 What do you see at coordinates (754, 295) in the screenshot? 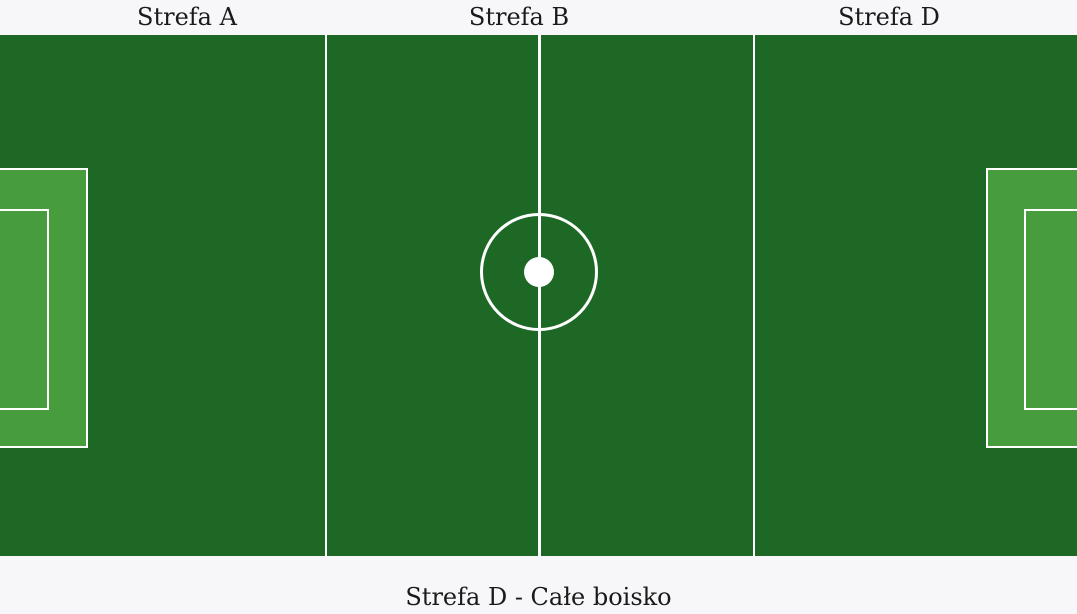
I see `zone-divider-right` at bounding box center [754, 295].